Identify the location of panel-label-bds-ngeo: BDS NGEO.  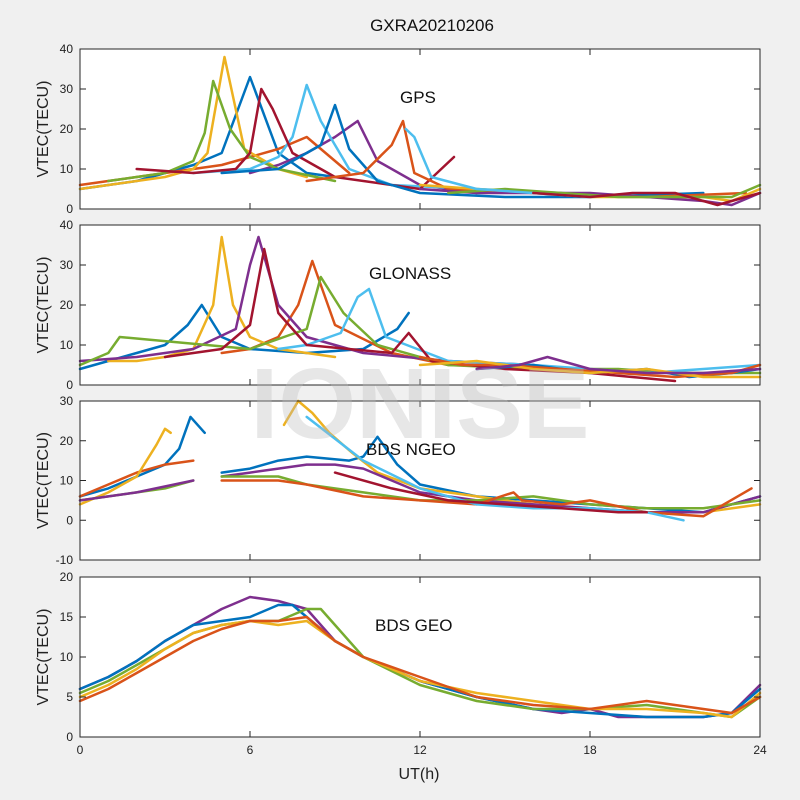
(411, 449).